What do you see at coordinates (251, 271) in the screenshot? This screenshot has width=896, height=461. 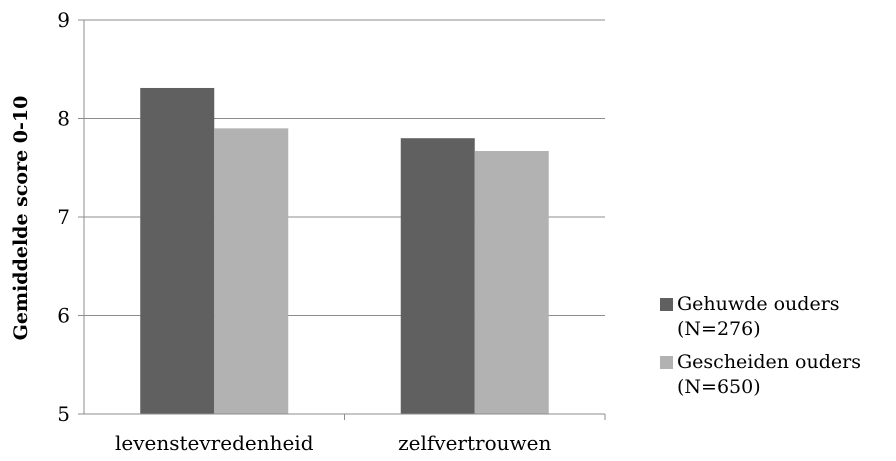 I see `bar-levenstevredenheid-gescheiden` at bounding box center [251, 271].